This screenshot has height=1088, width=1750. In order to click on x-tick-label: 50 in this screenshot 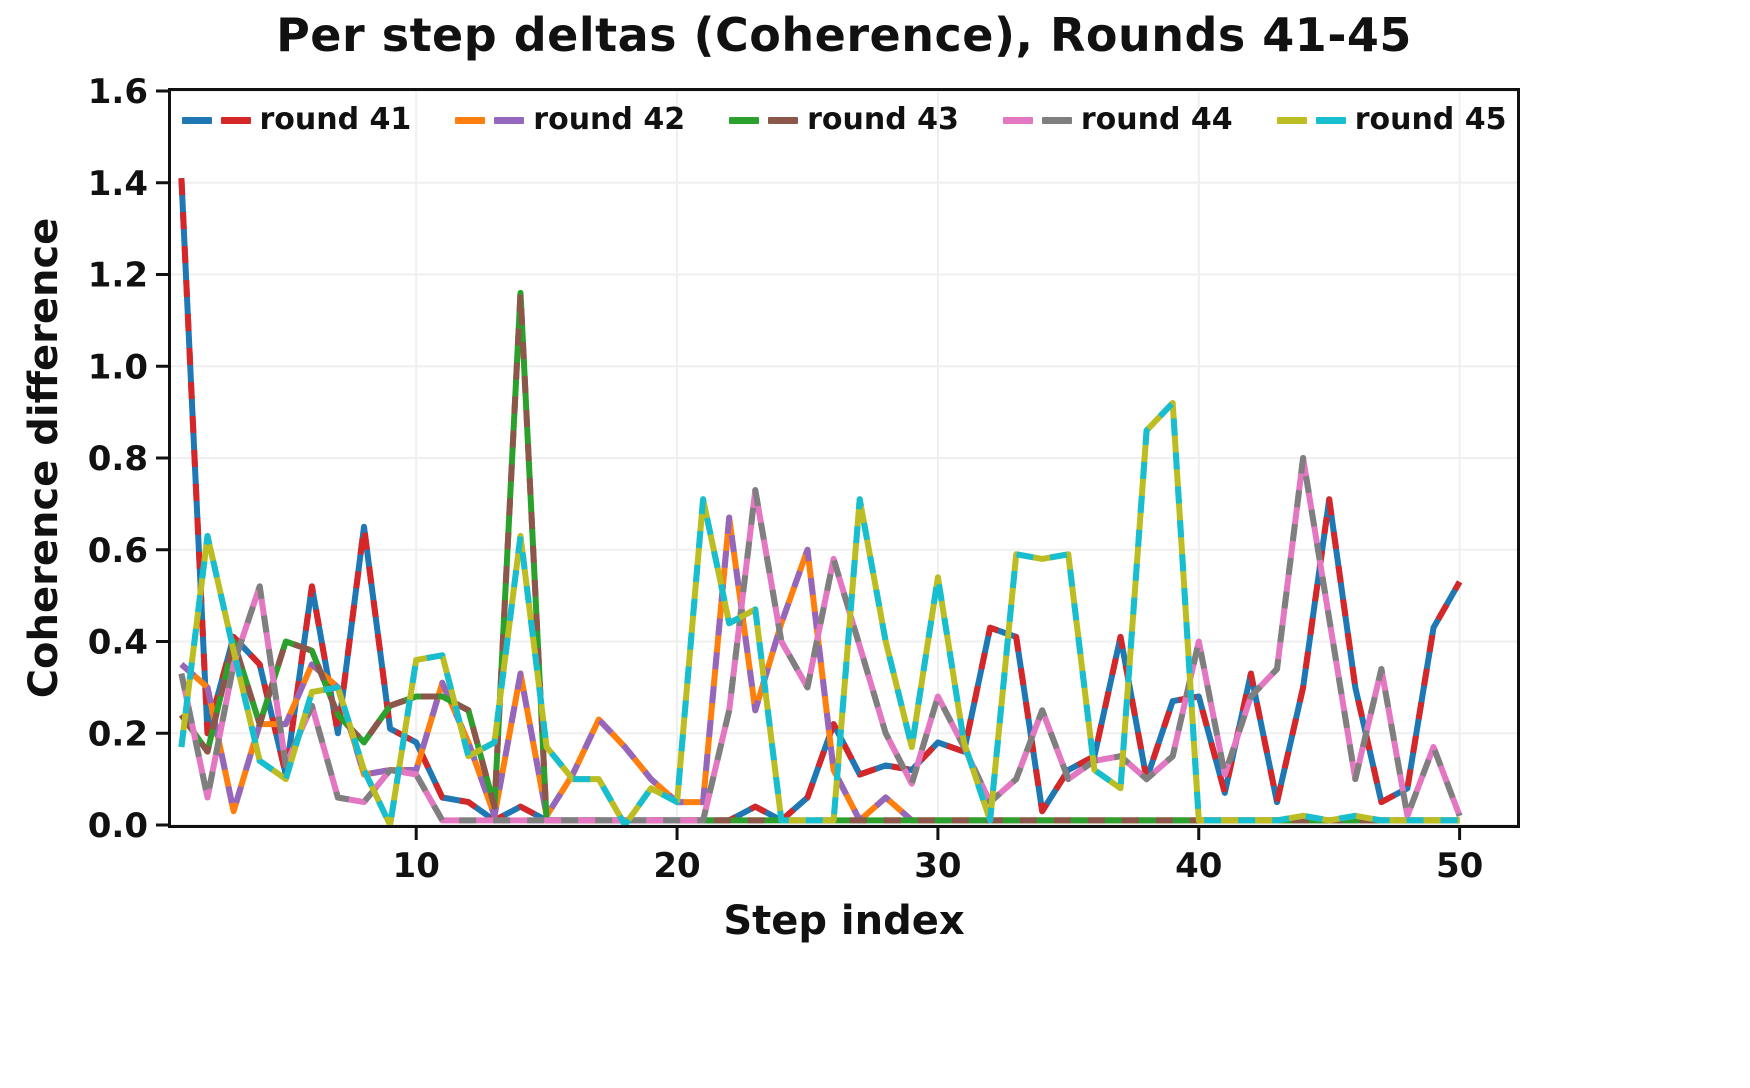, I will do `click(1459, 866)`.